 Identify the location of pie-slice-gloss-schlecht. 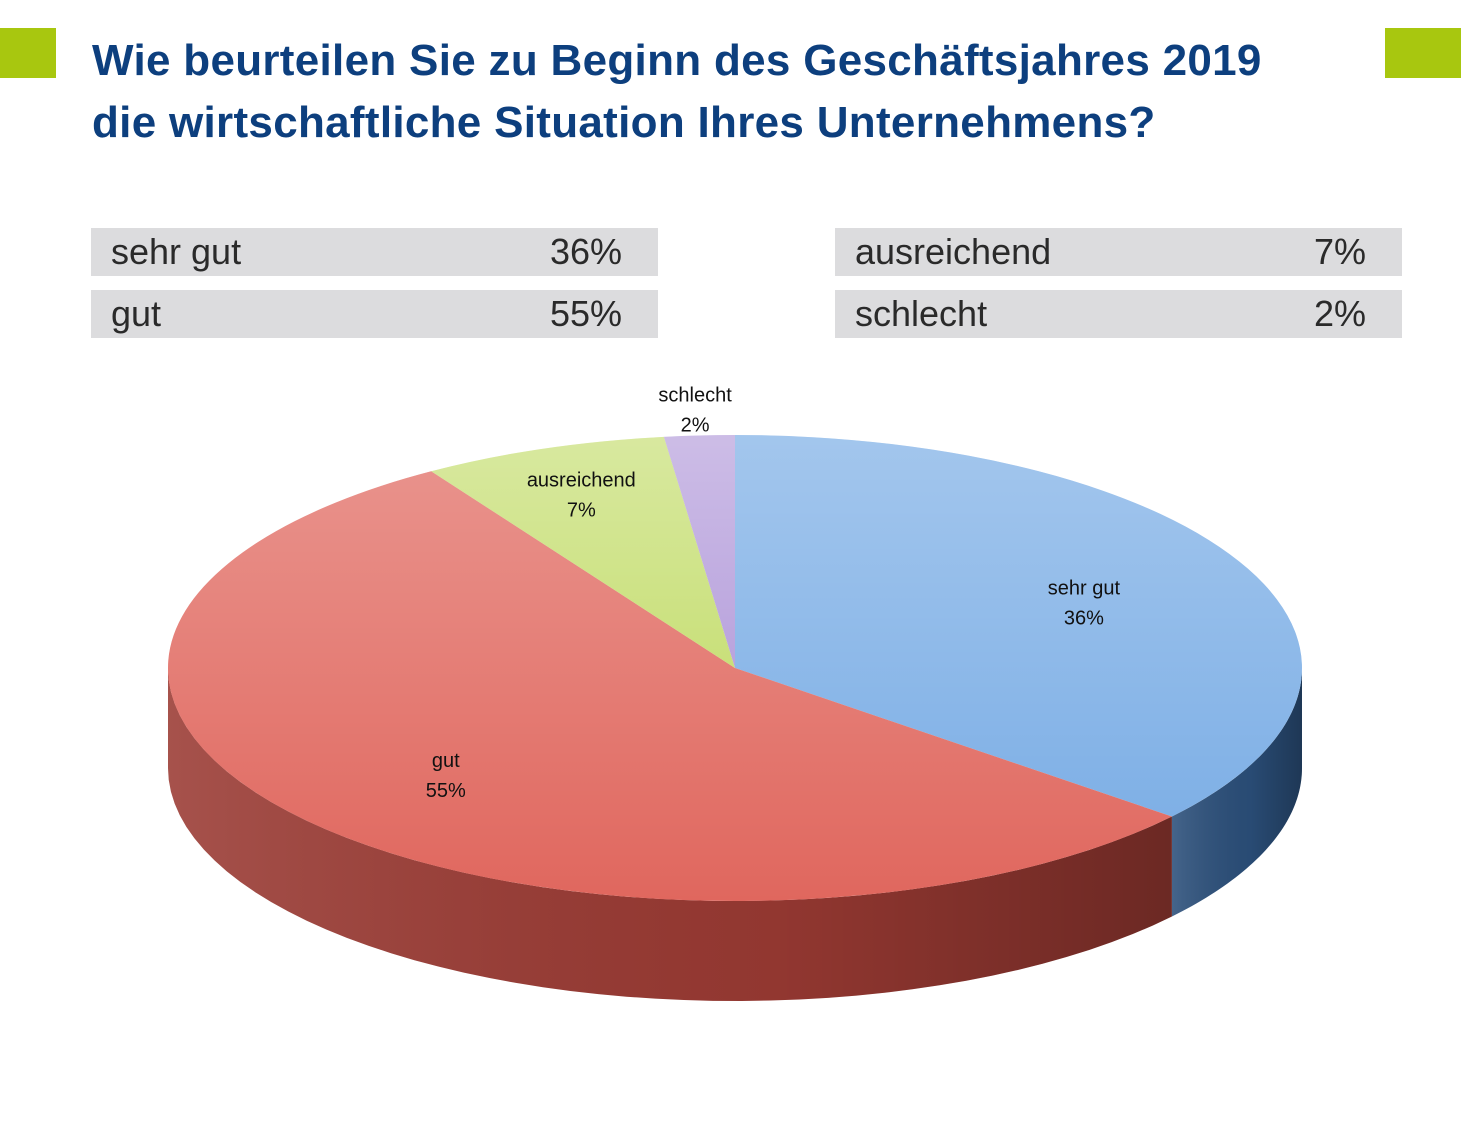
(699, 551).